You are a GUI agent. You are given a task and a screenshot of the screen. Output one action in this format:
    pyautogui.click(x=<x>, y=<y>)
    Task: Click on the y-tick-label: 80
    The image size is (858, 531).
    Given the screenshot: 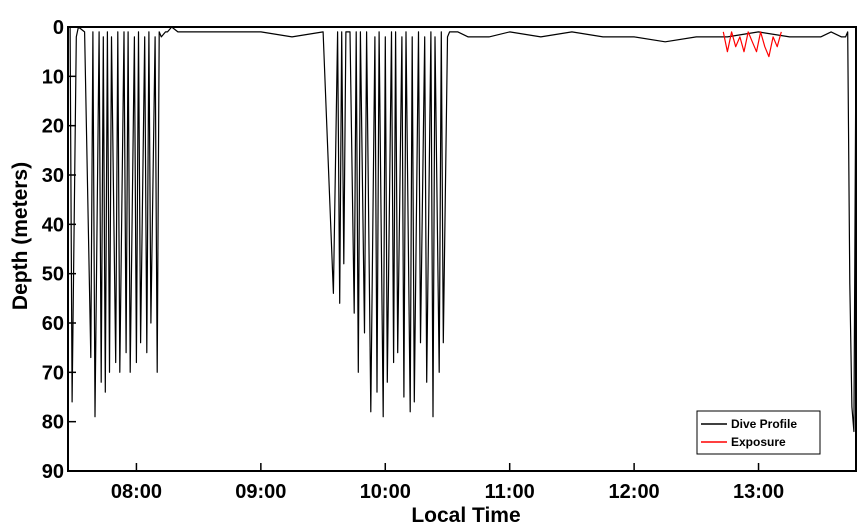 What is the action you would take?
    pyautogui.click(x=53, y=423)
    